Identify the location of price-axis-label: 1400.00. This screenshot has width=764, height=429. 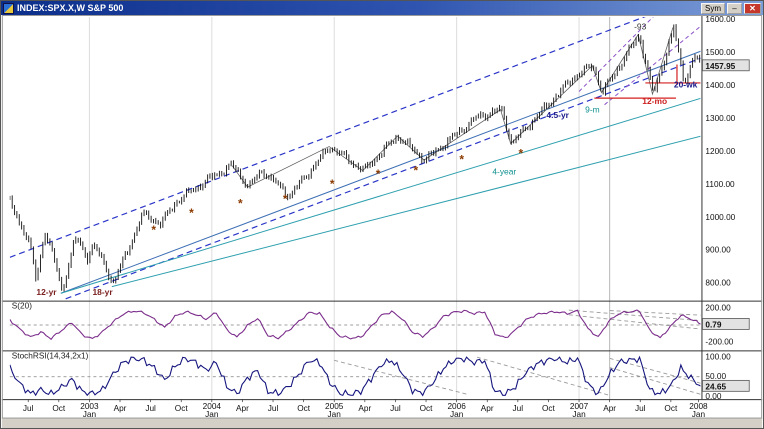
(720, 85).